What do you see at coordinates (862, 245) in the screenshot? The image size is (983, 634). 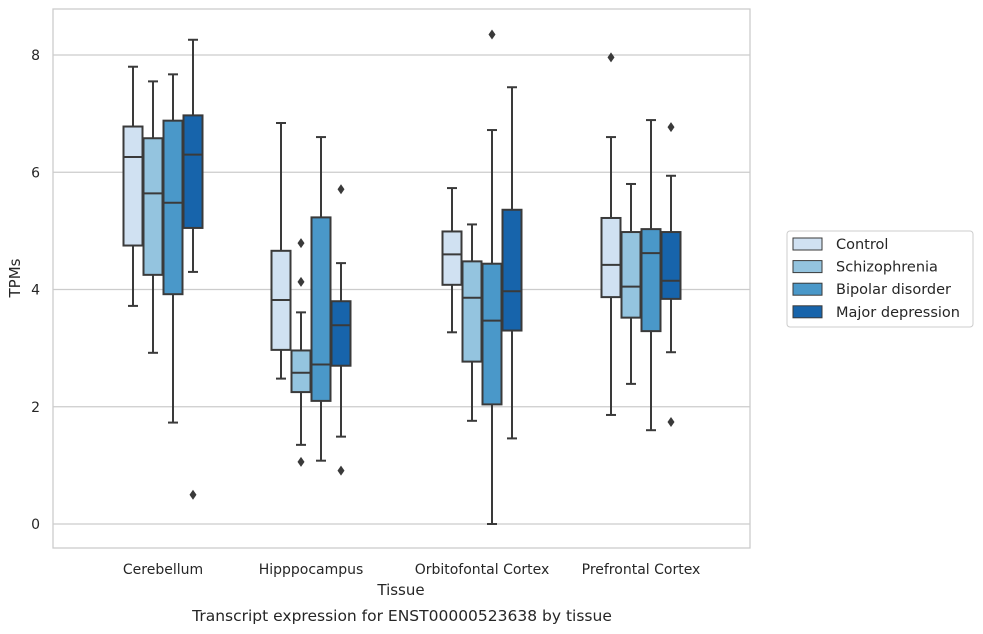 I see `legend-label: Control` at bounding box center [862, 245].